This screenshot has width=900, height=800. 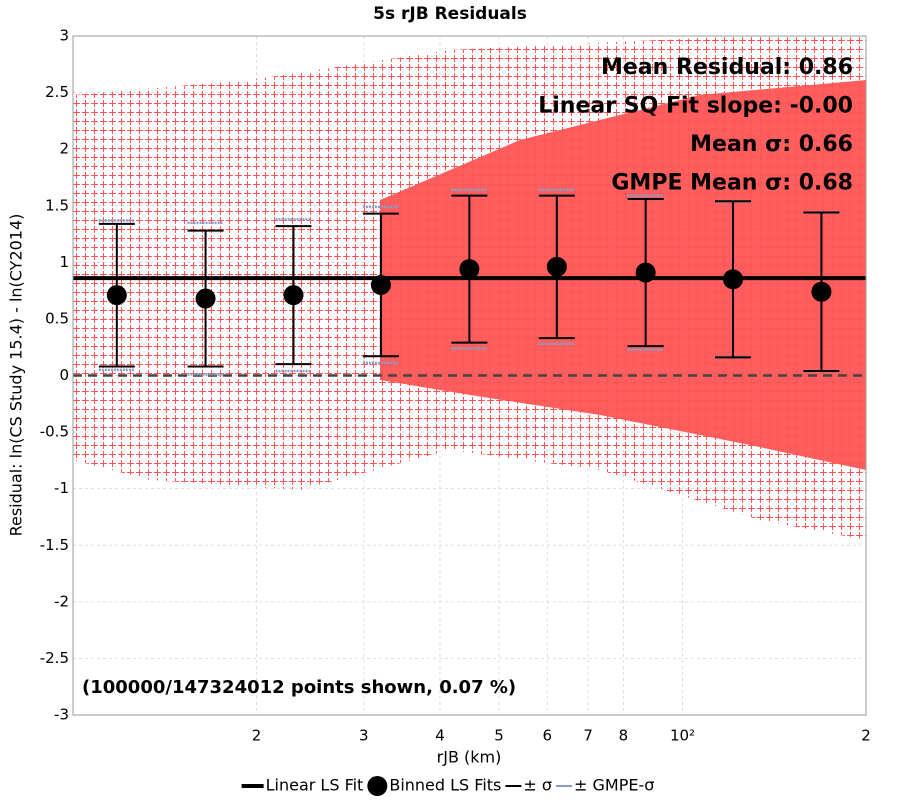 I want to click on x-tick-label: 8, so click(x=624, y=736).